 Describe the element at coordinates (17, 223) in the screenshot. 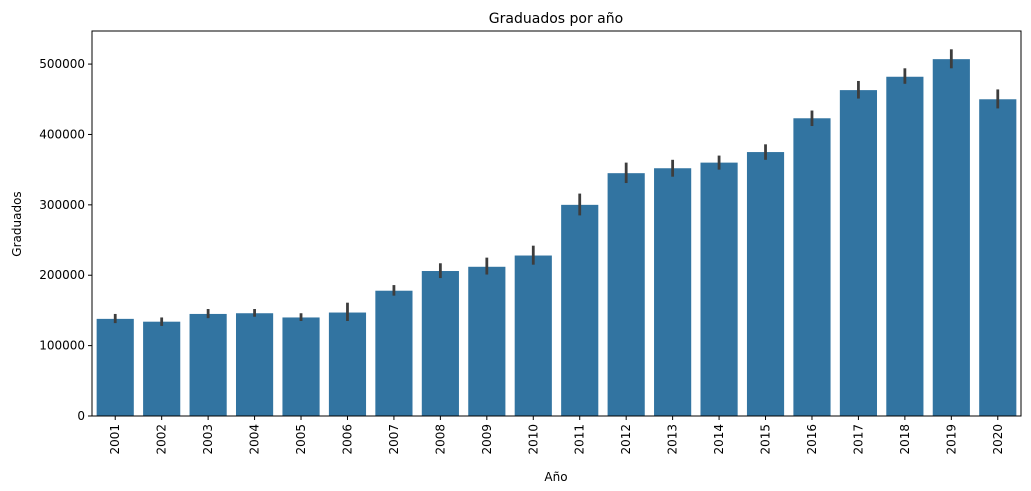

I see `y-axis-label: Graduados` at that location.